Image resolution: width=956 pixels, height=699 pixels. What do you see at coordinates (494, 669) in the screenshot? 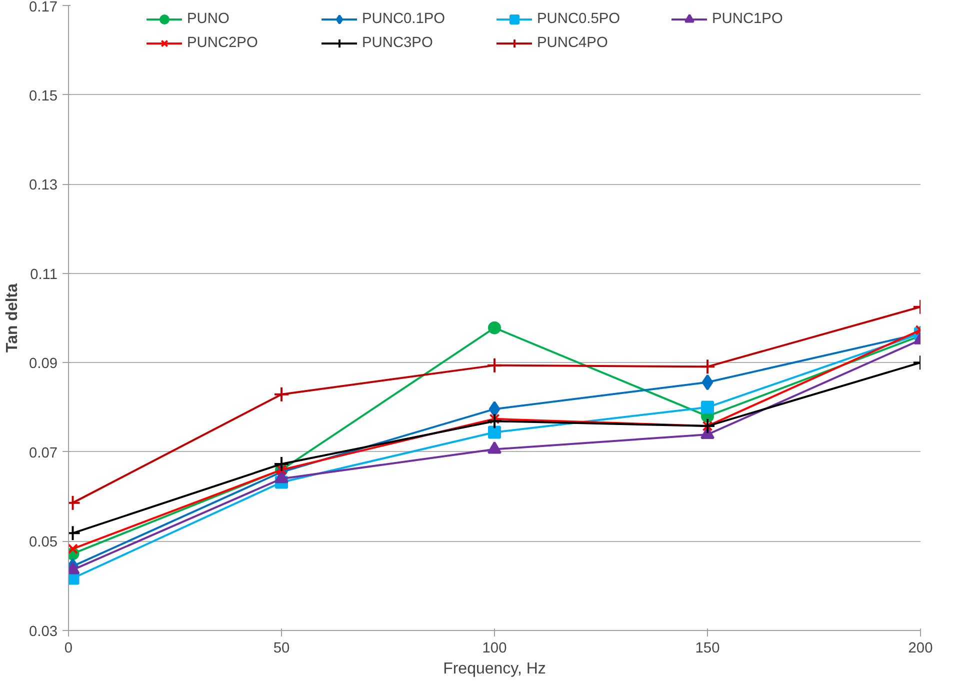
I see `x-axis-title: Frequency, Hz` at bounding box center [494, 669].